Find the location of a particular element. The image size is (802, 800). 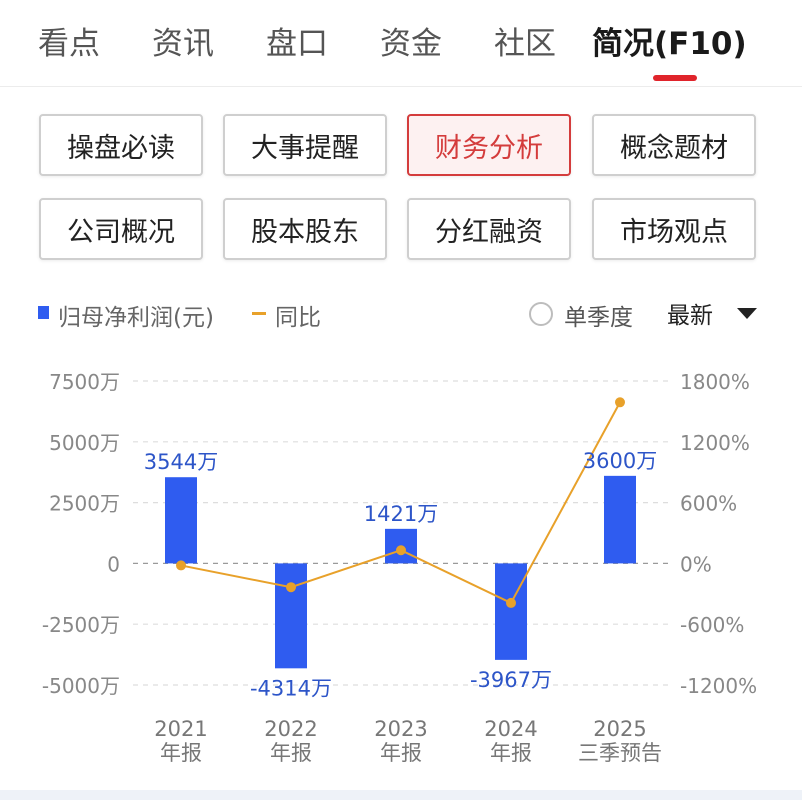

right-axis-tick-label: 0% is located at coordinates (696, 564).